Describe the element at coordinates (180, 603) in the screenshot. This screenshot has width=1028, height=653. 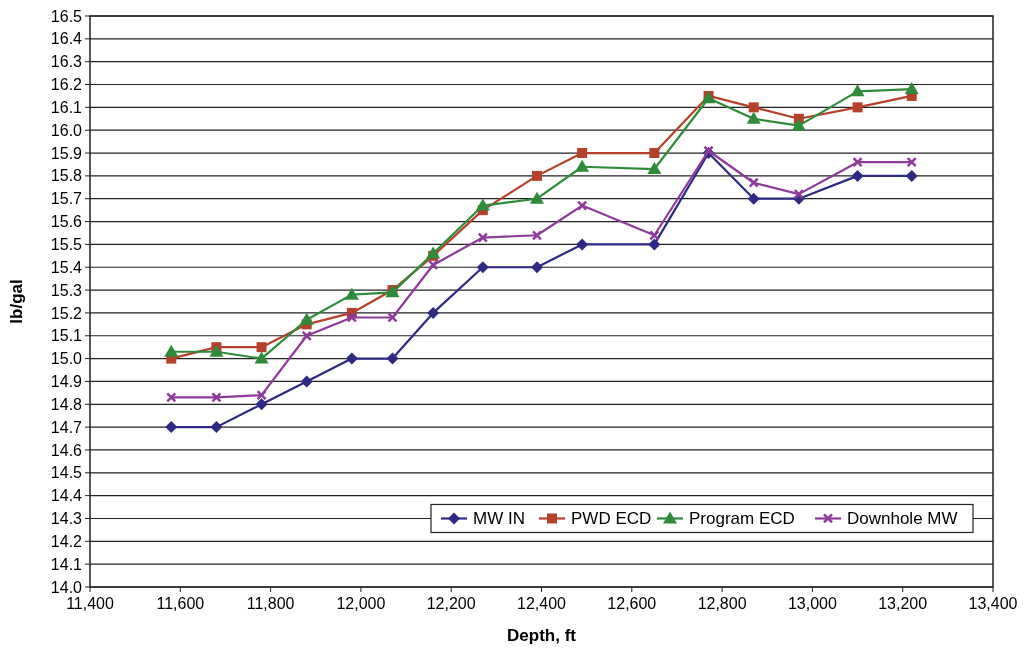
I see `x-tick-label: 11,600` at that location.